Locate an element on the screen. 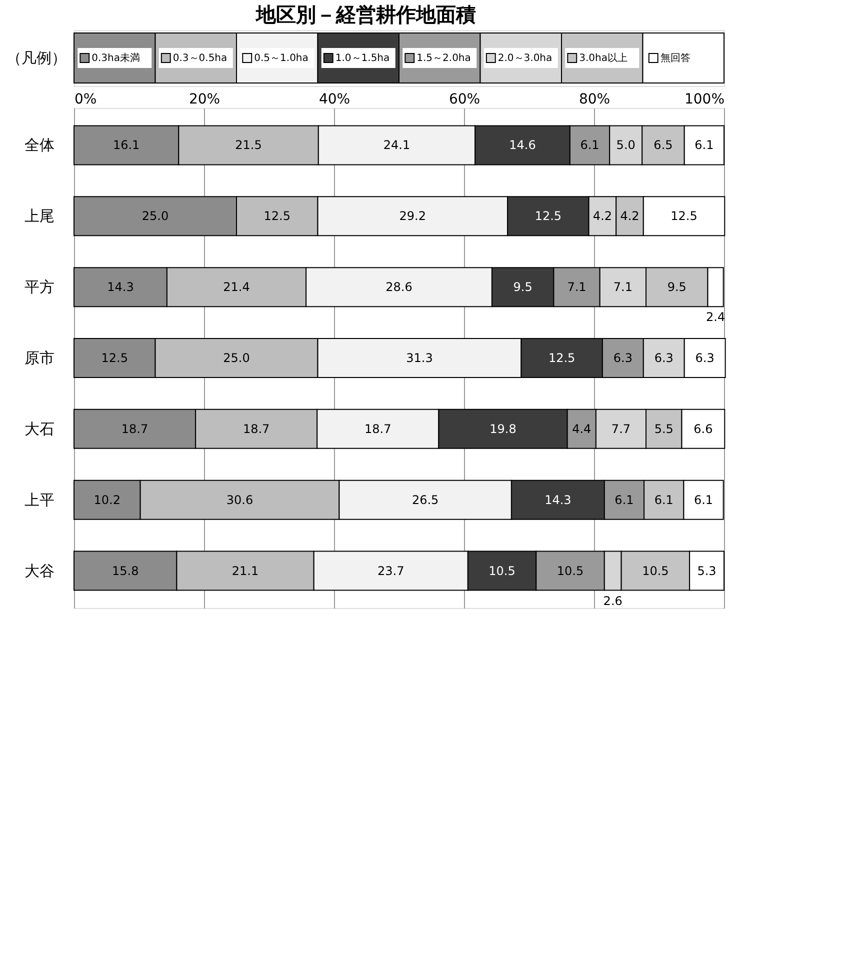 This screenshot has height=976, width=864. legend-label: 0.3ha未満 is located at coordinates (116, 58).